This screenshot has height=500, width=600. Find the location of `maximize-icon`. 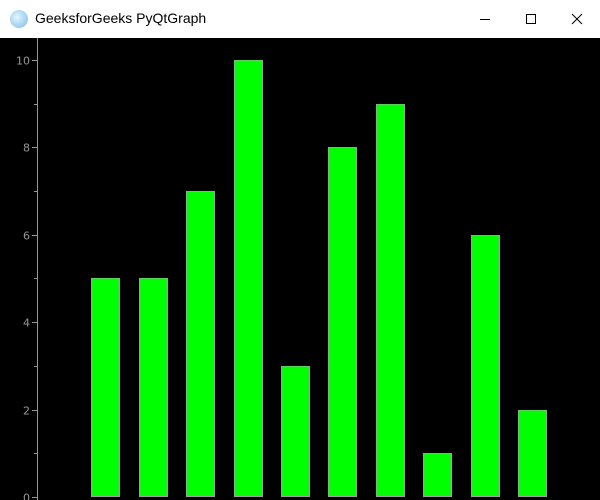

maximize-icon is located at coordinates (531, 19).